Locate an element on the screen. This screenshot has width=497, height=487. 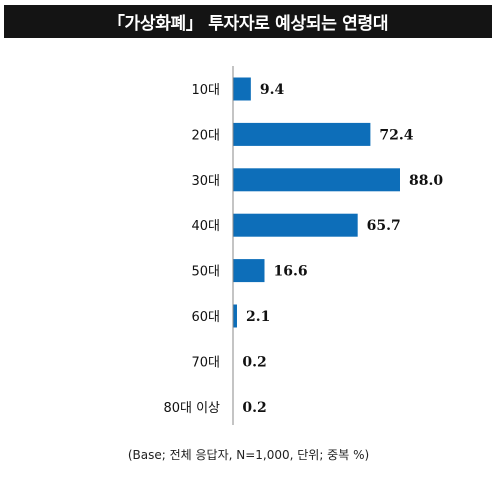
value-label: 2.1 is located at coordinates (258, 317).